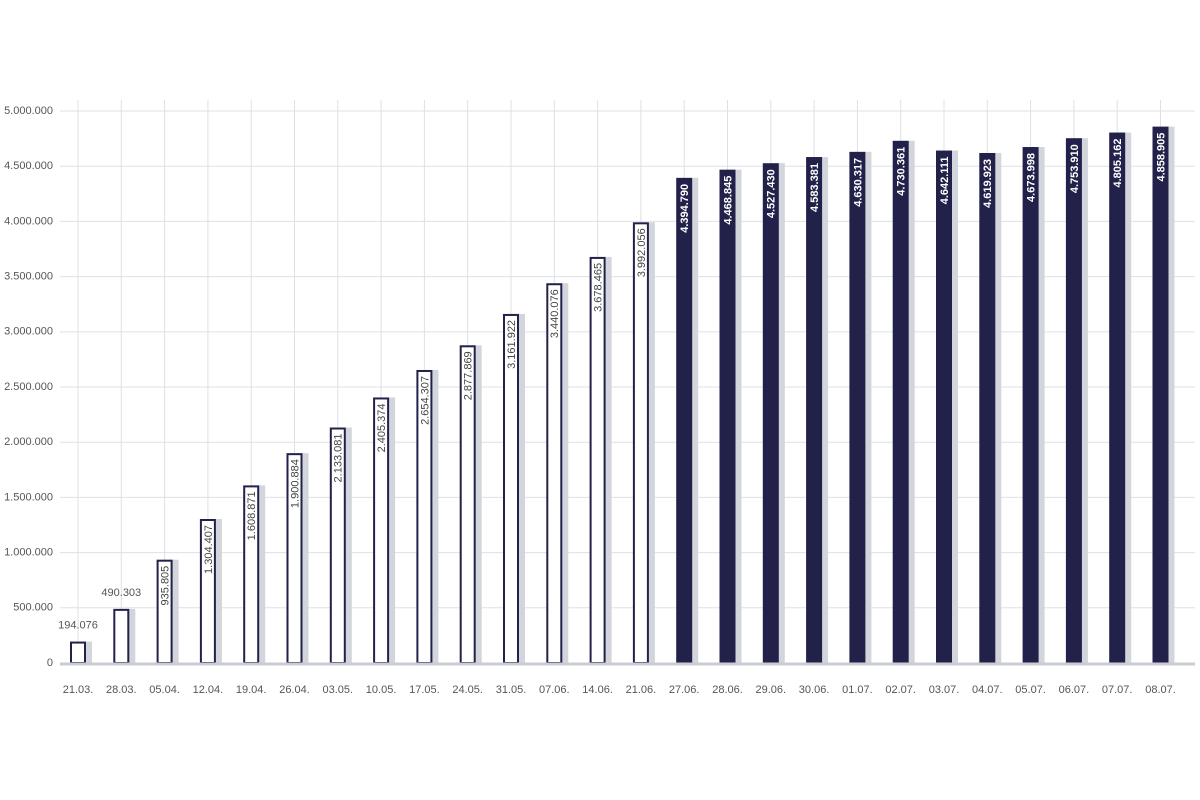 The height and width of the screenshot is (800, 1200). Describe the element at coordinates (295, 483) in the screenshot. I see `value-label: 1.900.884` at that location.